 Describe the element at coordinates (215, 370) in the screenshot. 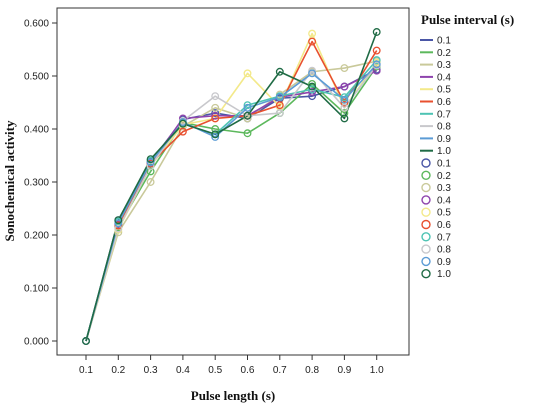

I see `x-tick-label: 0.5` at that location.